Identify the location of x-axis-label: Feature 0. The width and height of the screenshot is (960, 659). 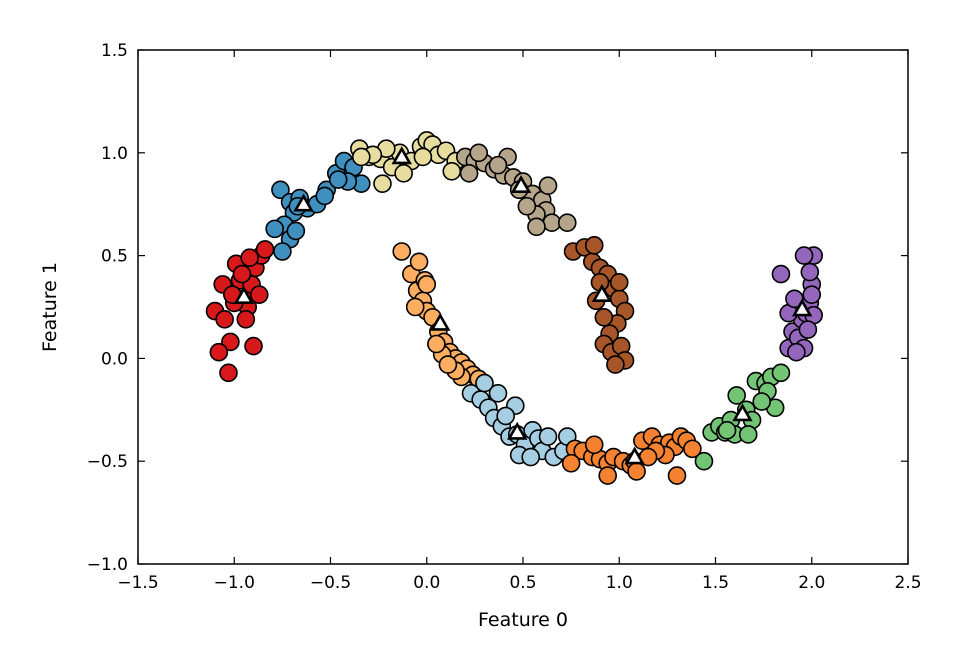
(523, 620).